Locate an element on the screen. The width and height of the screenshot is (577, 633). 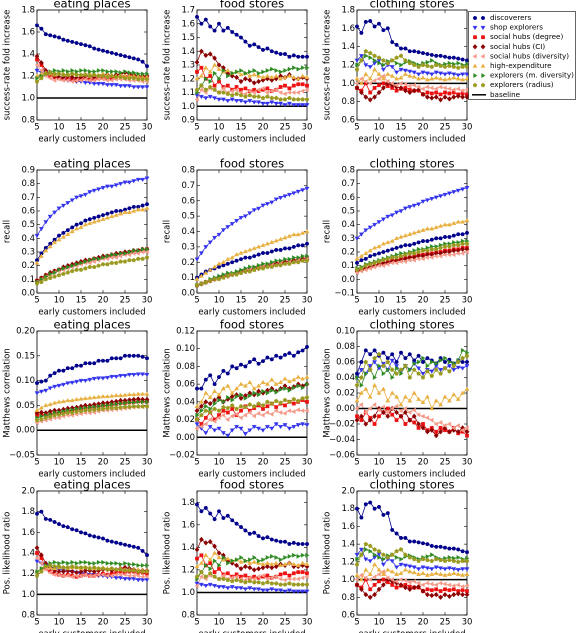
y-tick-label: 0.2 is located at coordinates (188, 263).